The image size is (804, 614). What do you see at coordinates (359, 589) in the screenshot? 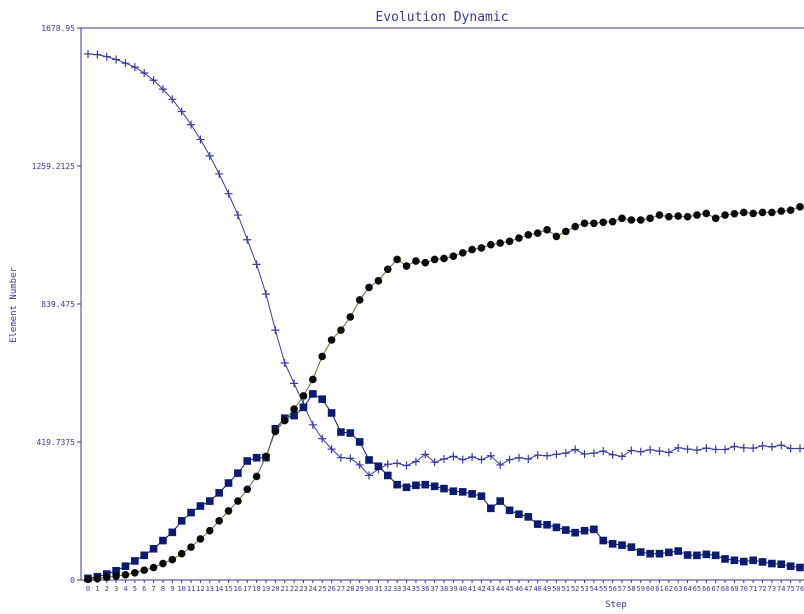
I see `x-tick-label: 29` at bounding box center [359, 589].